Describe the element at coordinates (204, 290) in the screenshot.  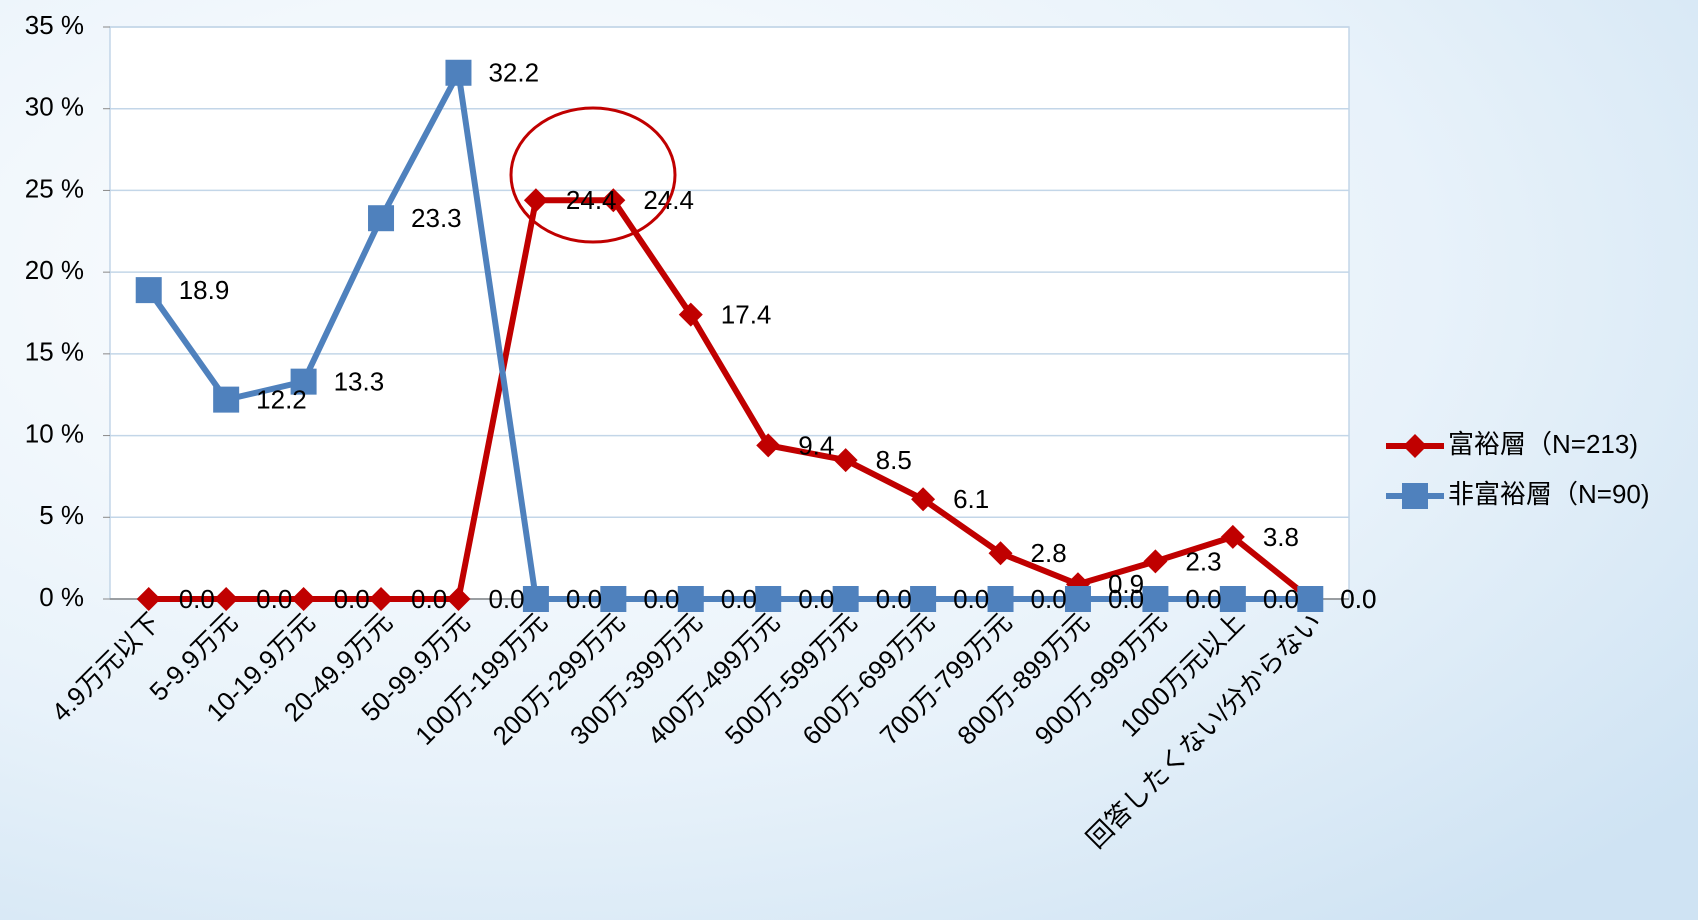
I see `data-label: 18.9` at that location.